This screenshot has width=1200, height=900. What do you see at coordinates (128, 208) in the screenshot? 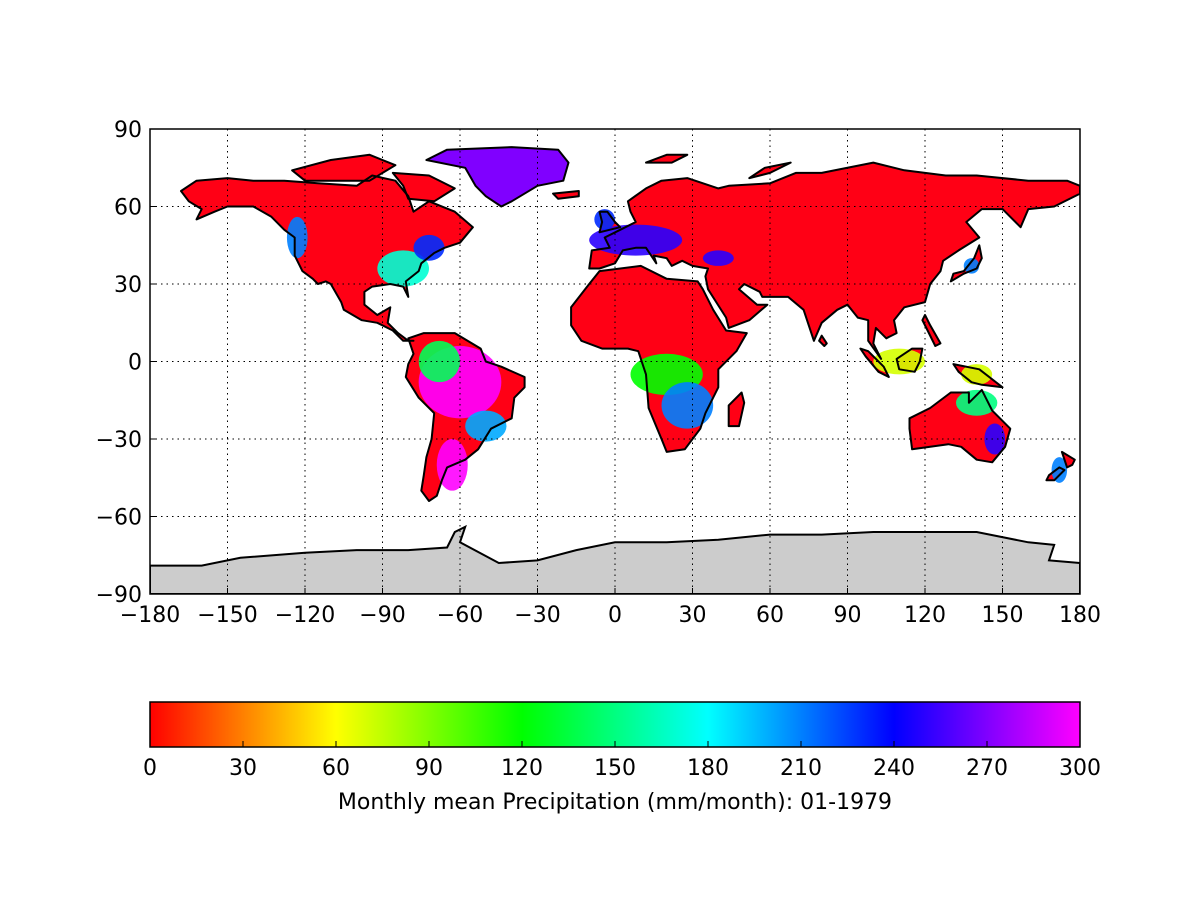
I see `tick-label-lat: 60` at bounding box center [128, 208].